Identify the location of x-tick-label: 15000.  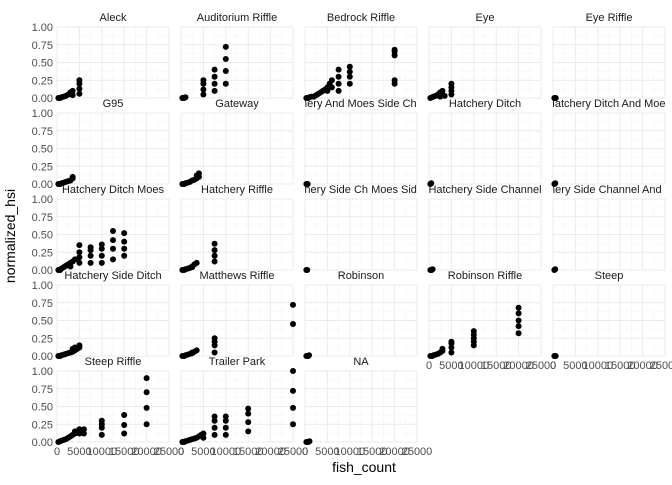
(496, 366).